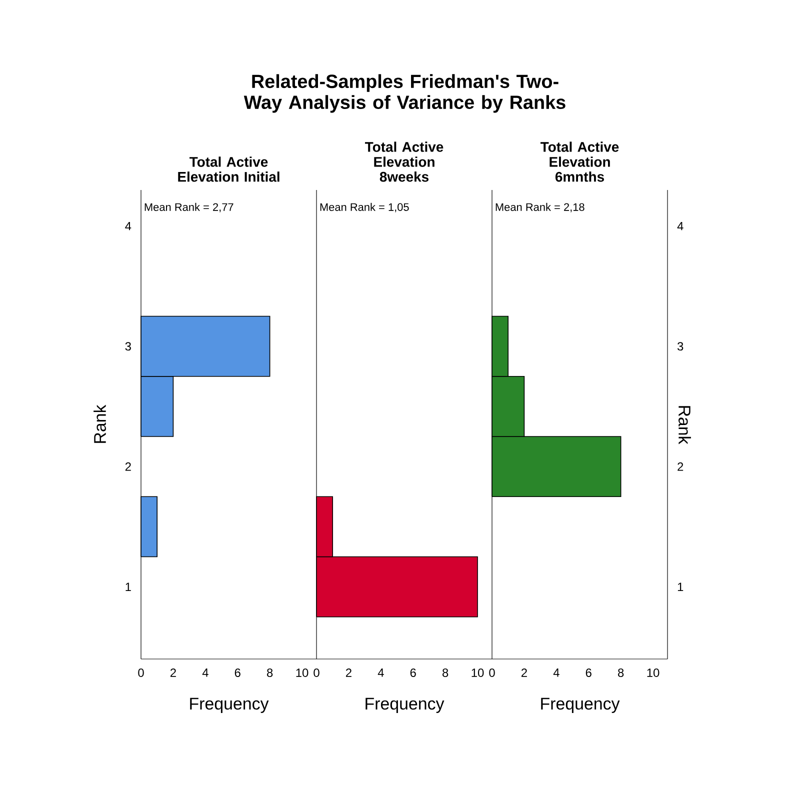  Describe the element at coordinates (405, 93) in the screenshot. I see `text: Related-Samples Friedman's Two-Way Analysis of Variance by Ranks` at that location.